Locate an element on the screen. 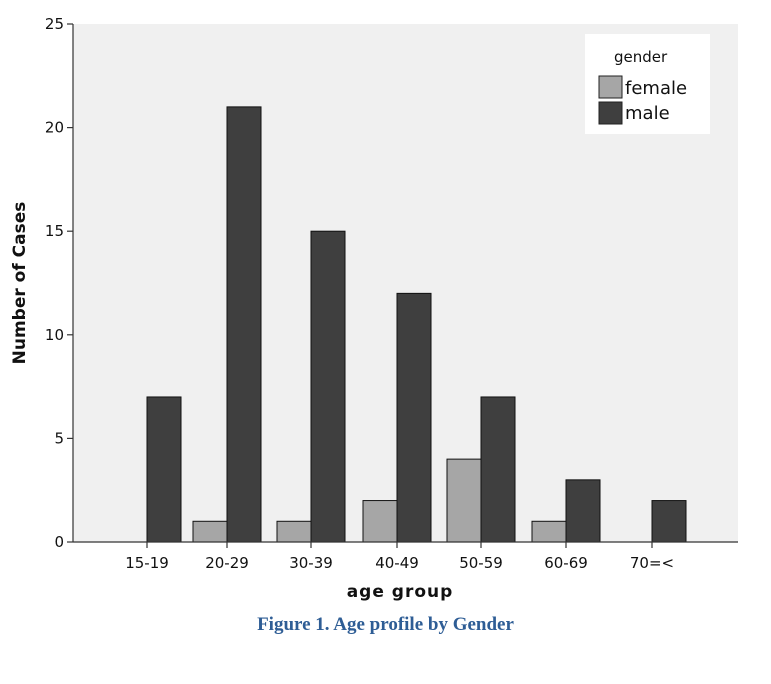  legend-title: gender is located at coordinates (641, 57).